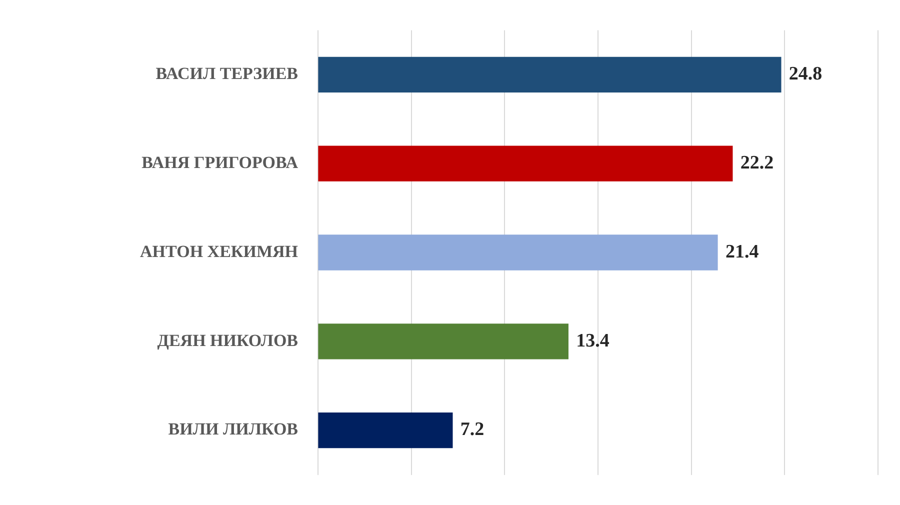 The image size is (900, 505). What do you see at coordinates (593, 341) in the screenshot?
I see `data-label: 13.4` at bounding box center [593, 341].